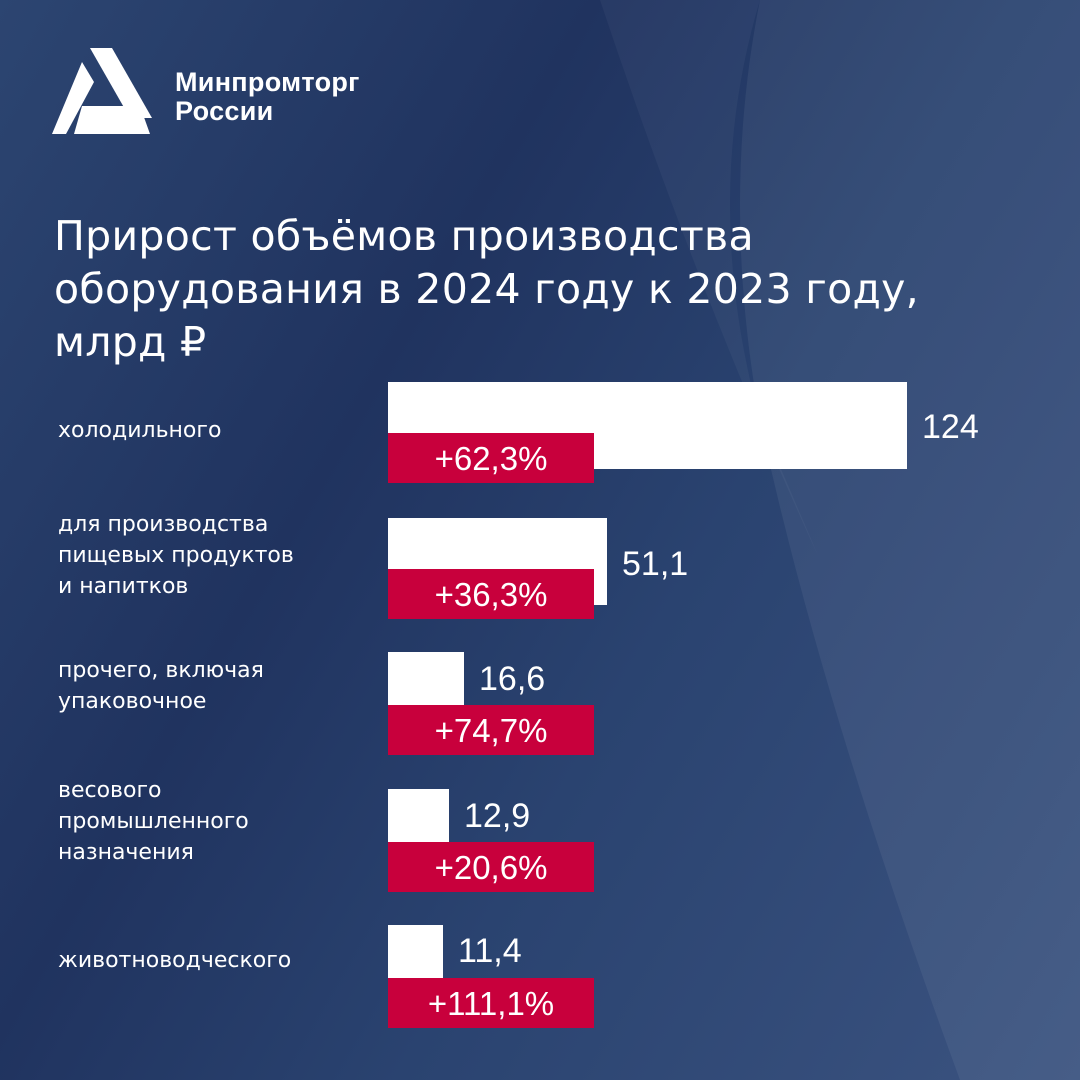 The height and width of the screenshot is (1080, 1080). I want to click on category-label-line: назначения, so click(126, 852).